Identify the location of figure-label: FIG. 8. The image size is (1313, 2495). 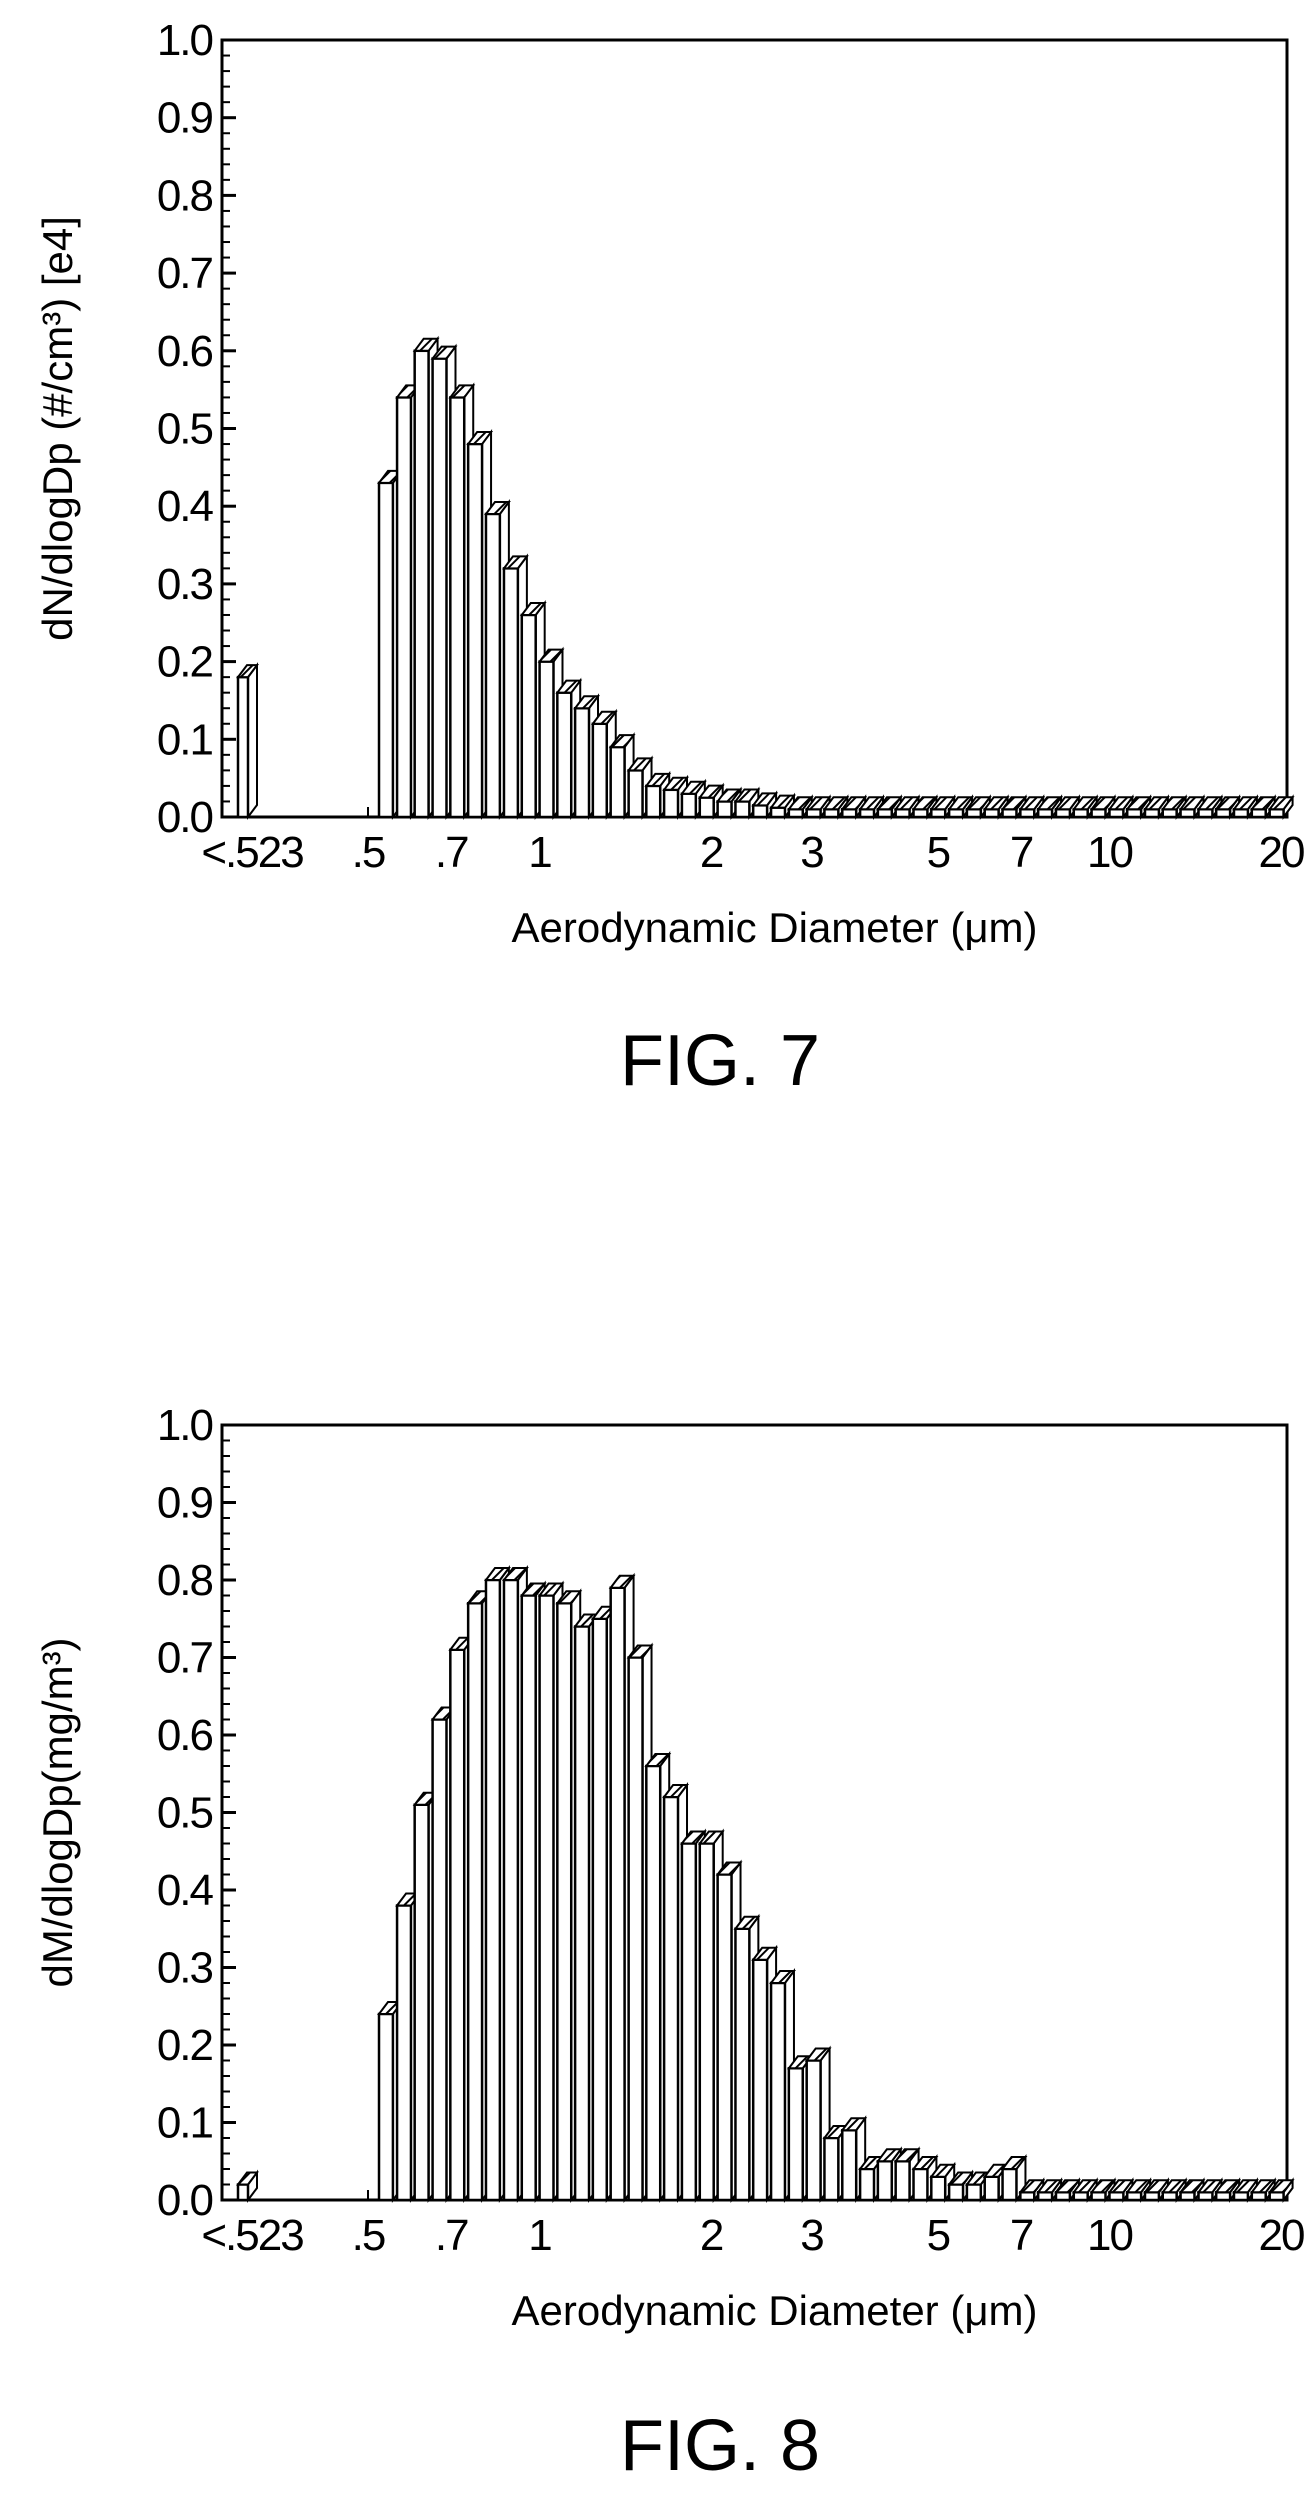
(720, 2446).